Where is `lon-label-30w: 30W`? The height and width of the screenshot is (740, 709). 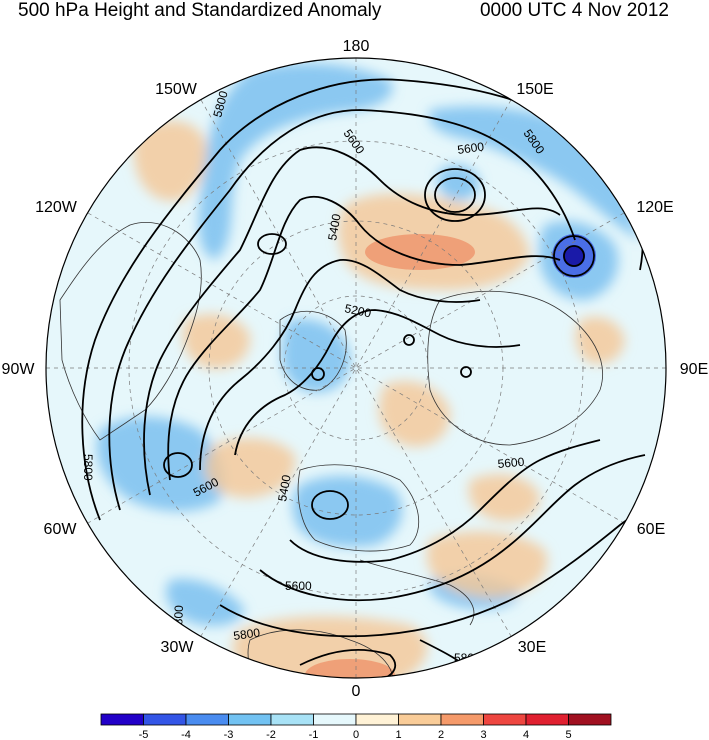
lon-label-30w: 30W is located at coordinates (178, 647).